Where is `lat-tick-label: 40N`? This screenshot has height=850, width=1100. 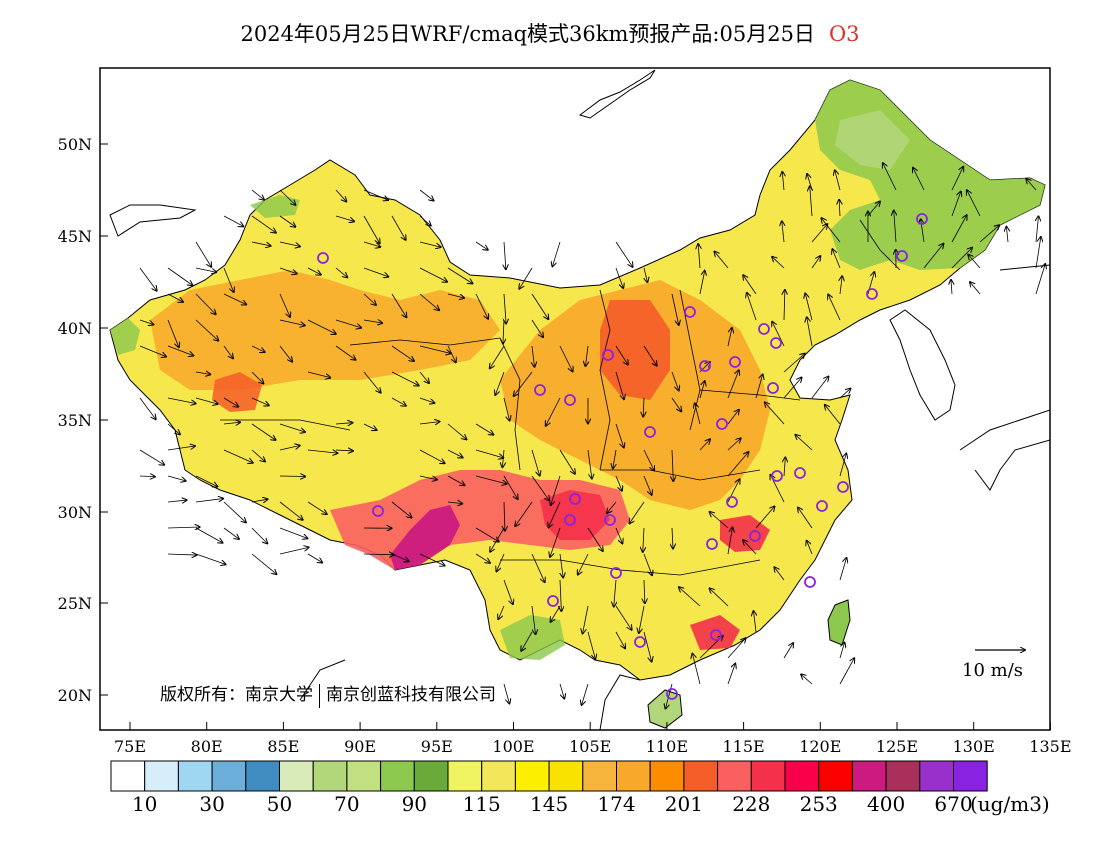 lat-tick-label: 40N is located at coordinates (75, 328).